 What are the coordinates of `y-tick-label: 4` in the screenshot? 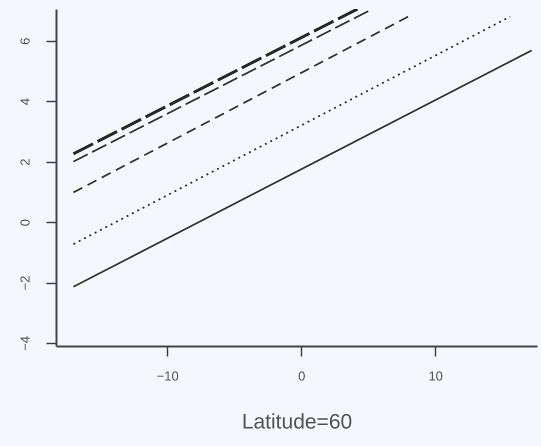 It's located at (25, 102).